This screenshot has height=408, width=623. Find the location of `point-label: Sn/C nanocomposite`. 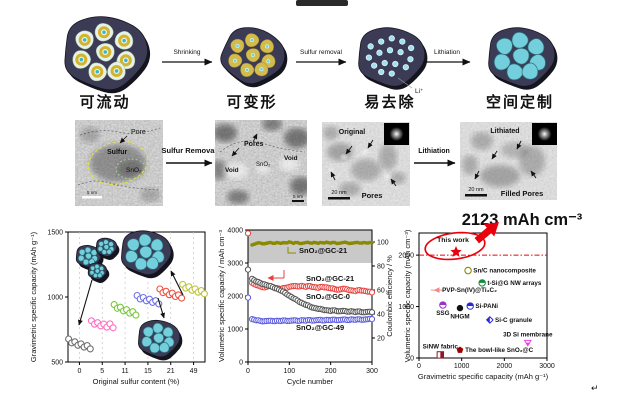

point-label: Sn/C nanocomposite is located at coordinates (504, 271).